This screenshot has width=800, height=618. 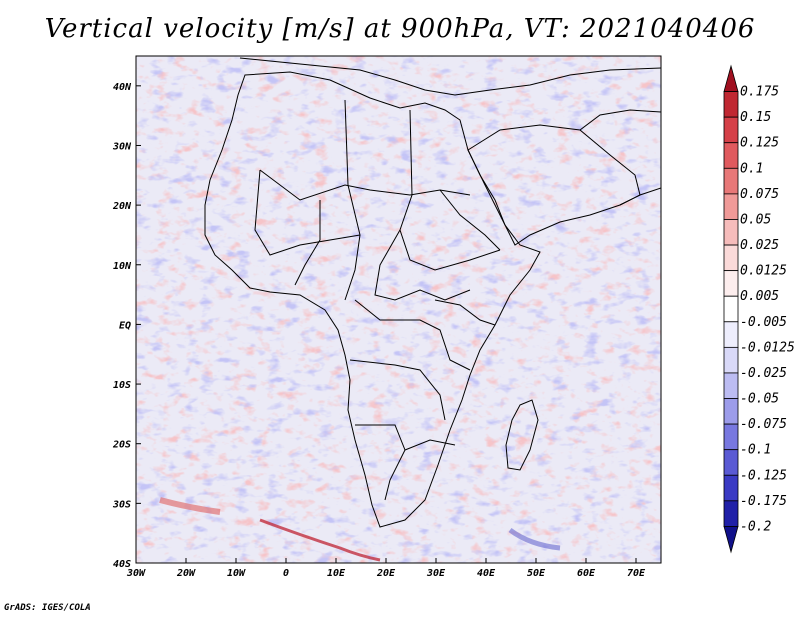 What do you see at coordinates (122, 266) in the screenshot?
I see `y-tick-label: 10N` at bounding box center [122, 266].